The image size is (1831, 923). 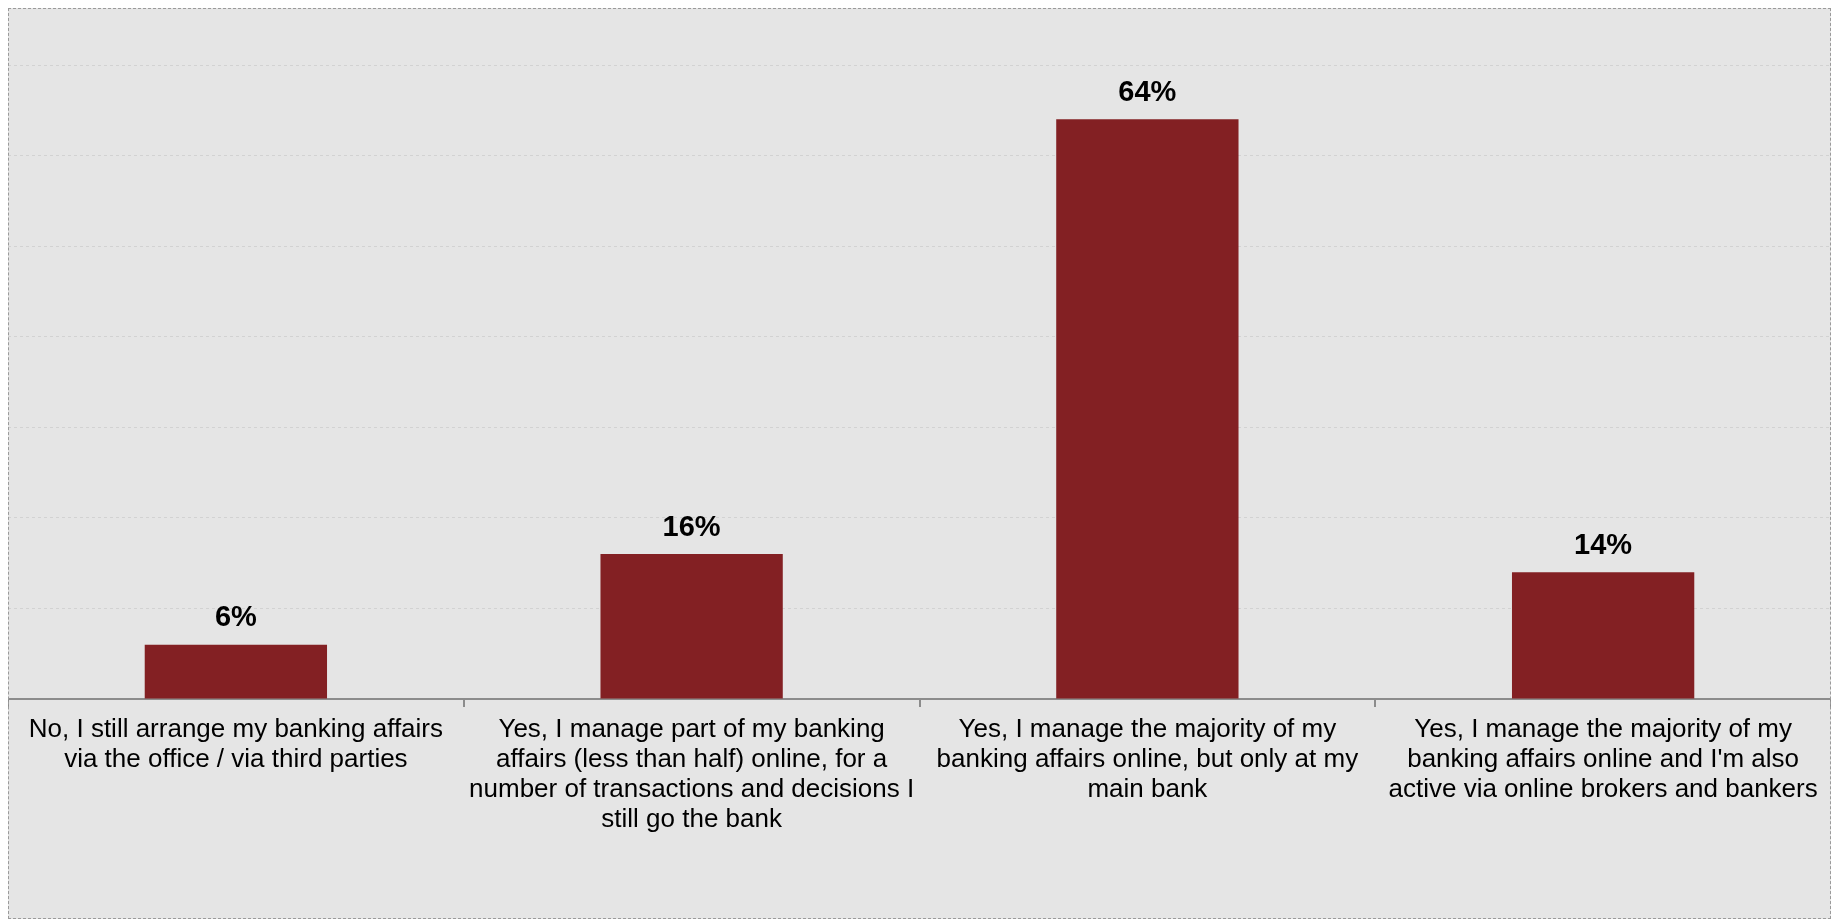 I want to click on x-tick-label: No, I still arrange my banking affairs via the office / via third parties, so click(x=236, y=743).